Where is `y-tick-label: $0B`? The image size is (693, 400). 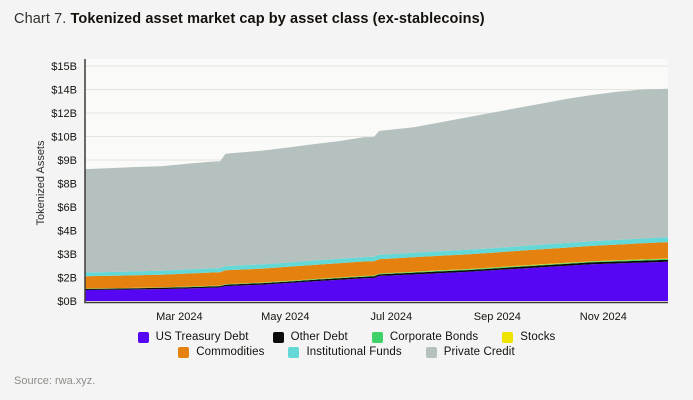 y-tick-label: $0B is located at coordinates (67, 302).